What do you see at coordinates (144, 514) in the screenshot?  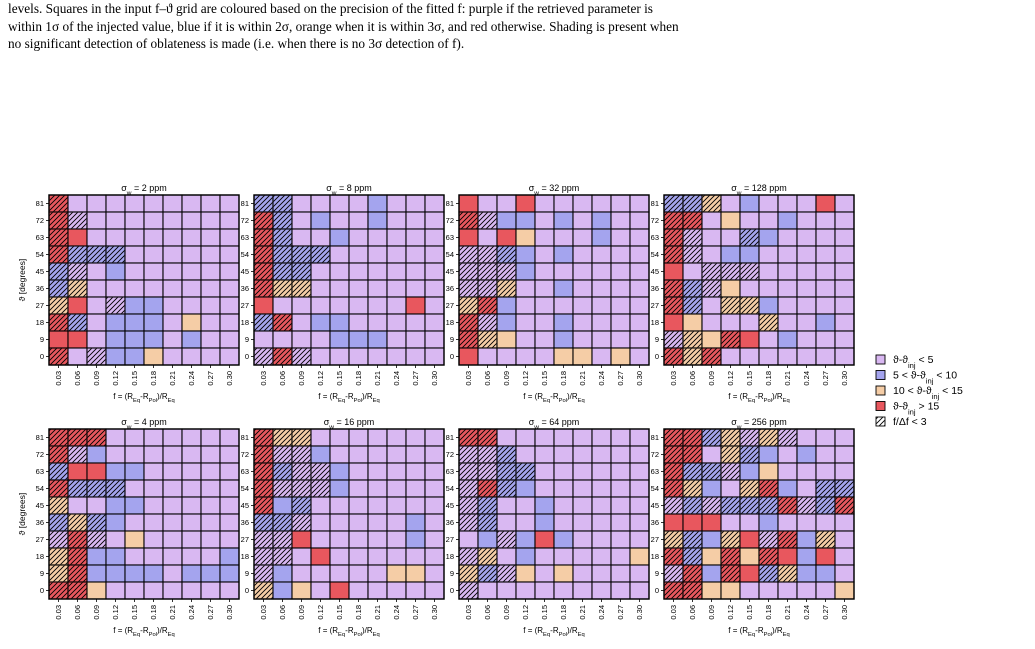 I see `panel-frame` at bounding box center [144, 514].